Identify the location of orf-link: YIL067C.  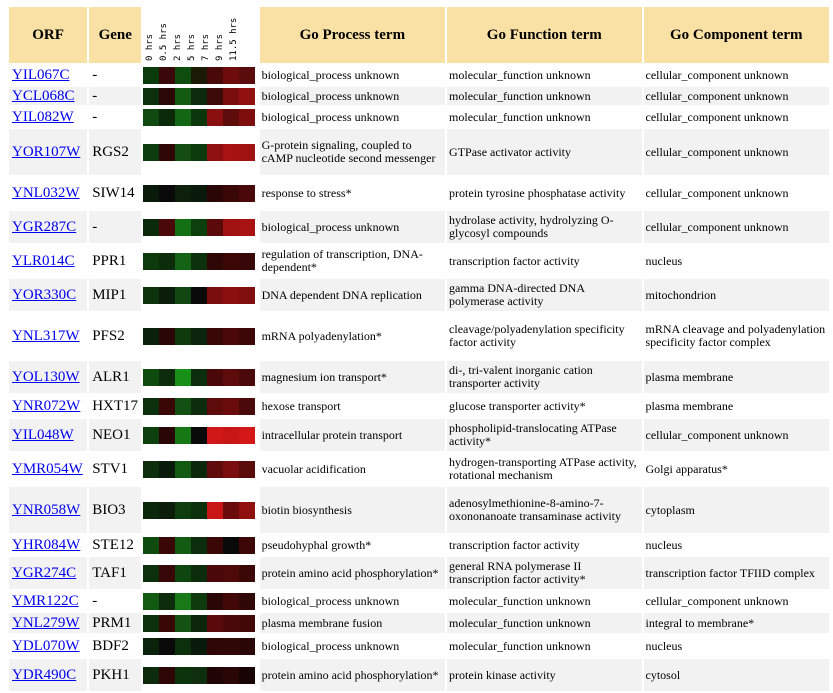
(41, 74).